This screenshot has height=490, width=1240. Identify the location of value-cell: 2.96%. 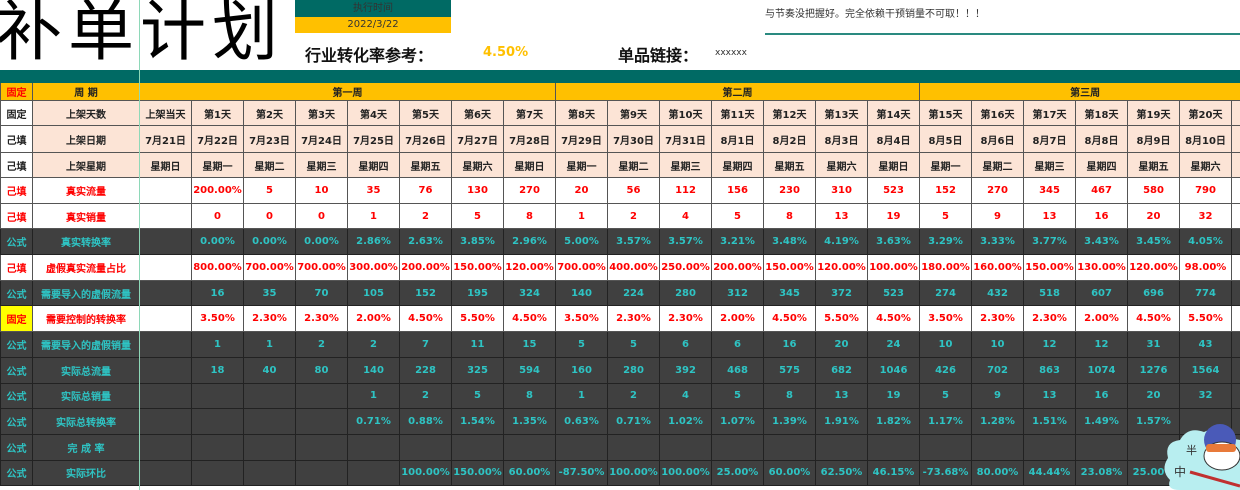
(529, 242).